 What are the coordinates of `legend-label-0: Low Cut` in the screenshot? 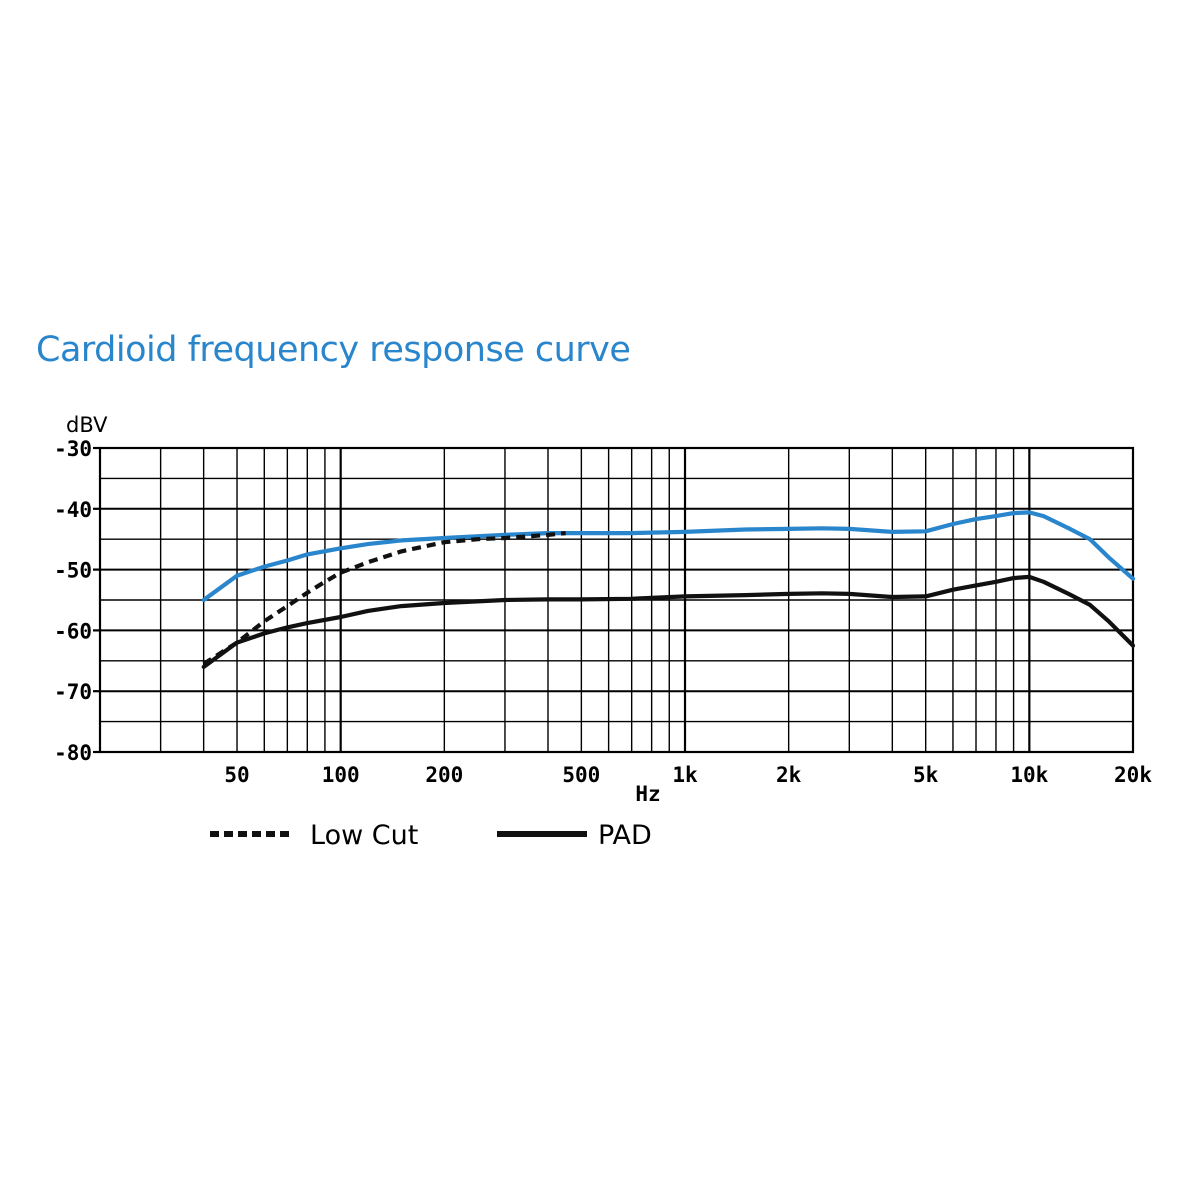 It's located at (364, 835).